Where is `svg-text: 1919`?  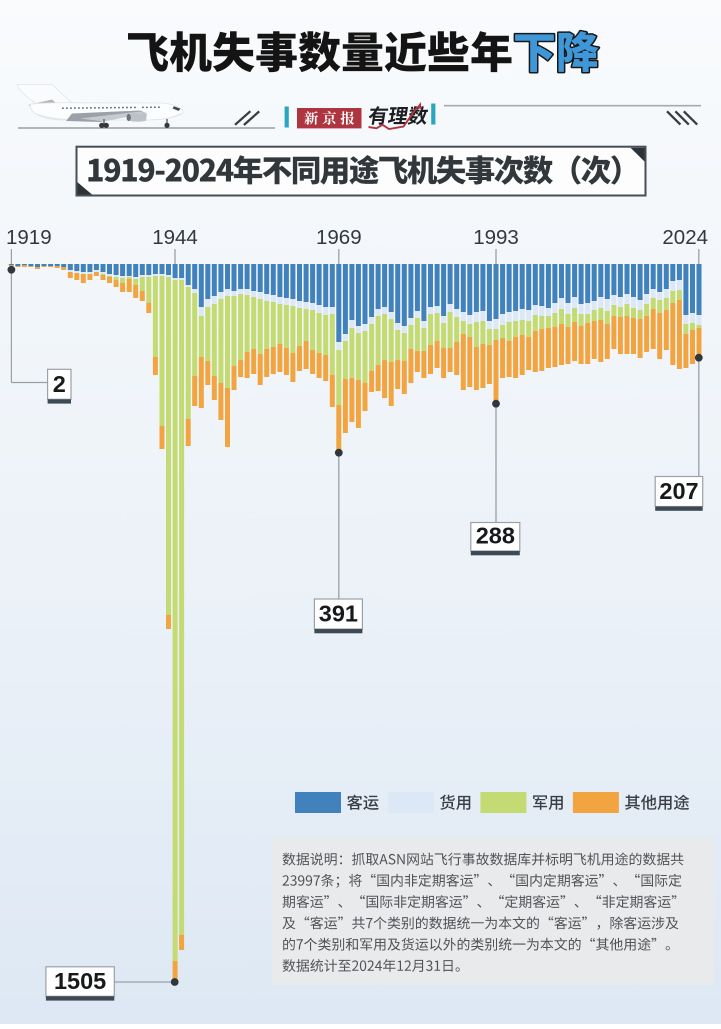
svg-text: 1919 is located at coordinates (29, 237).